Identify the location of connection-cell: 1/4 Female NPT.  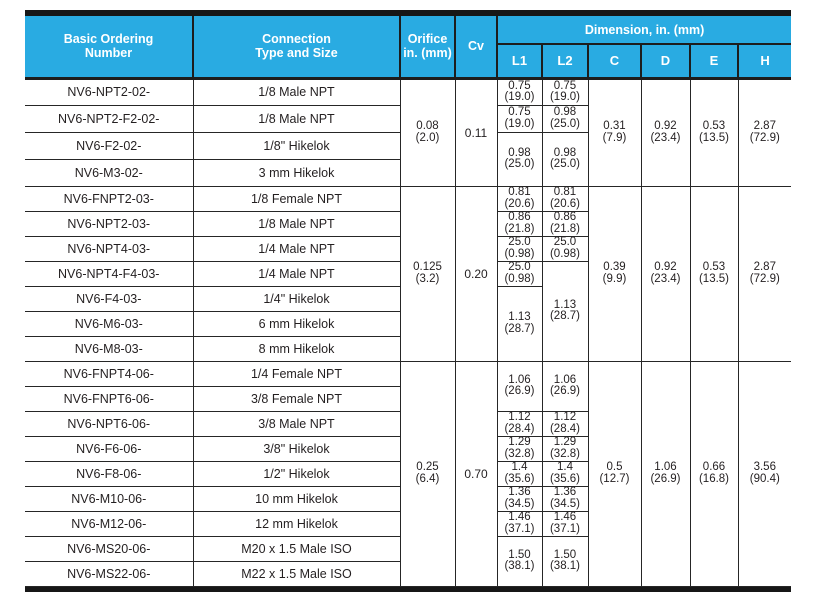
(296, 373).